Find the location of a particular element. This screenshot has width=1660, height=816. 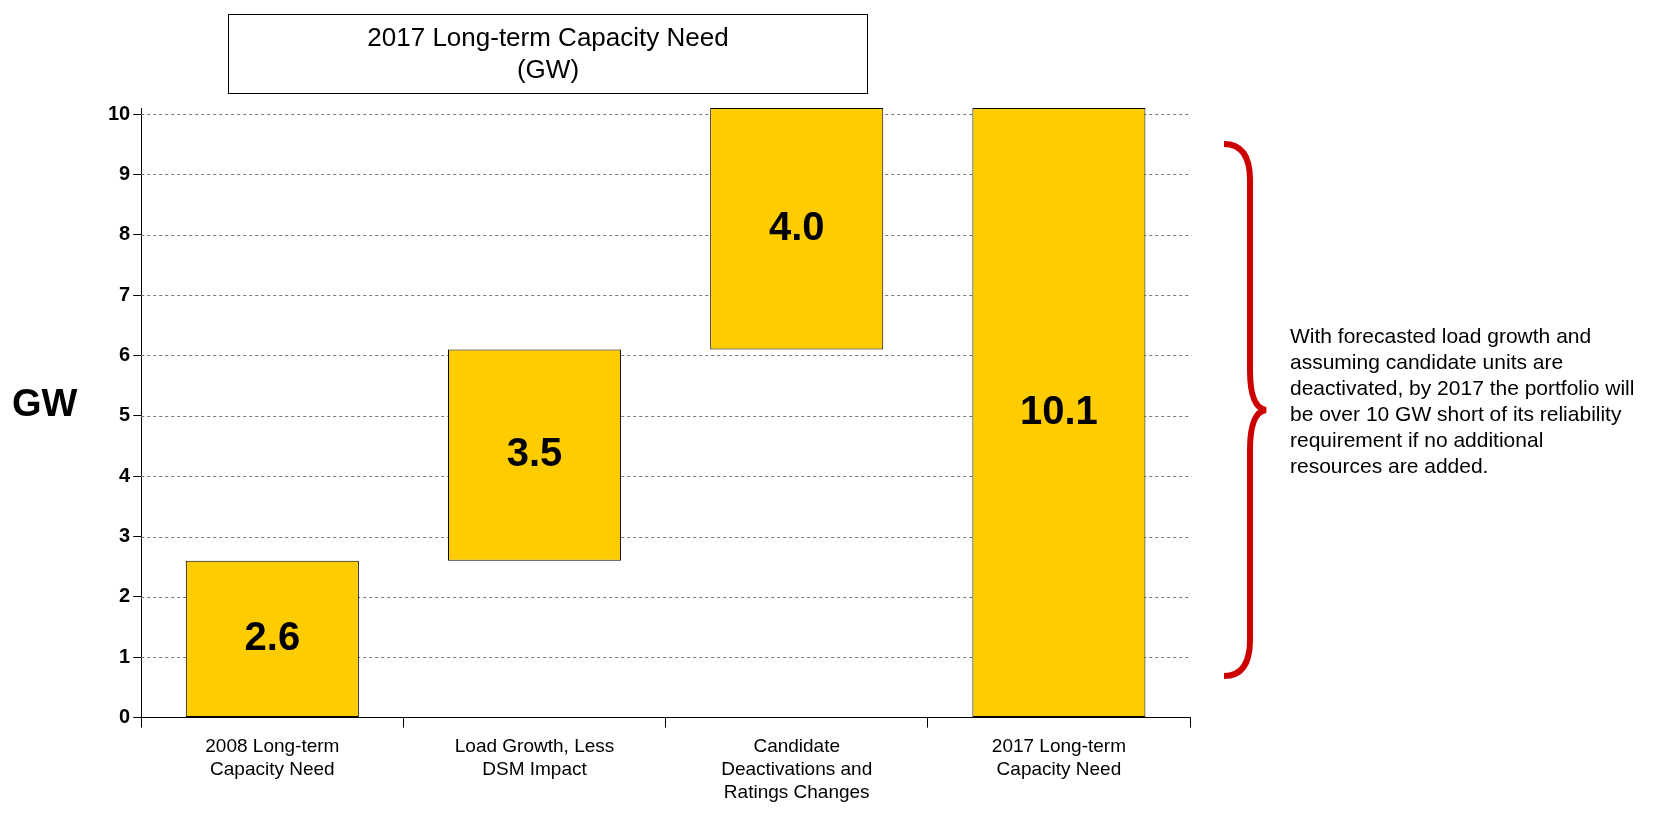

x-tick-label: 2017 Long-term Capacity Need is located at coordinates (1058, 757).